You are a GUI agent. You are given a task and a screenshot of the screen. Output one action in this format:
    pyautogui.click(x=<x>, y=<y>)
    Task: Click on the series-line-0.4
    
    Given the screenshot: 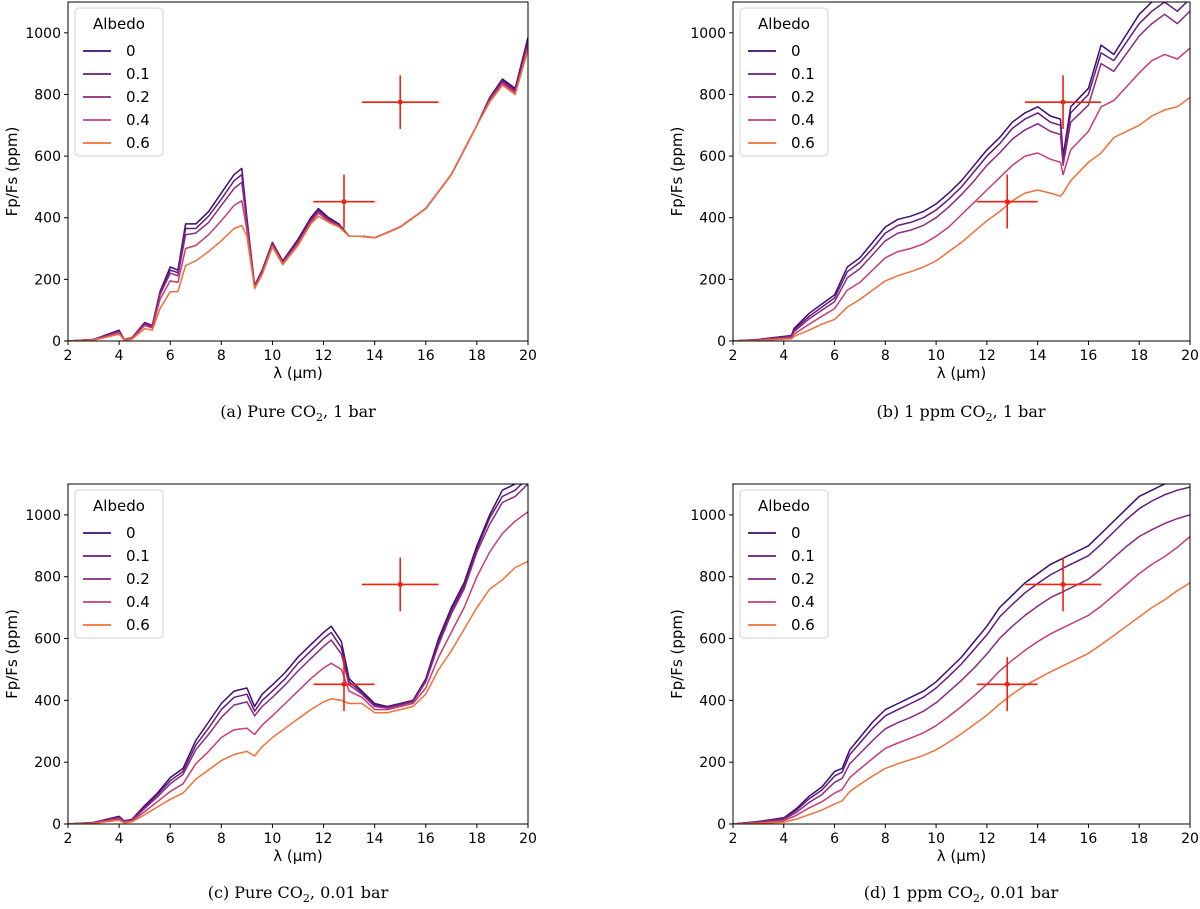 What is the action you would take?
    pyautogui.click(x=961, y=194)
    